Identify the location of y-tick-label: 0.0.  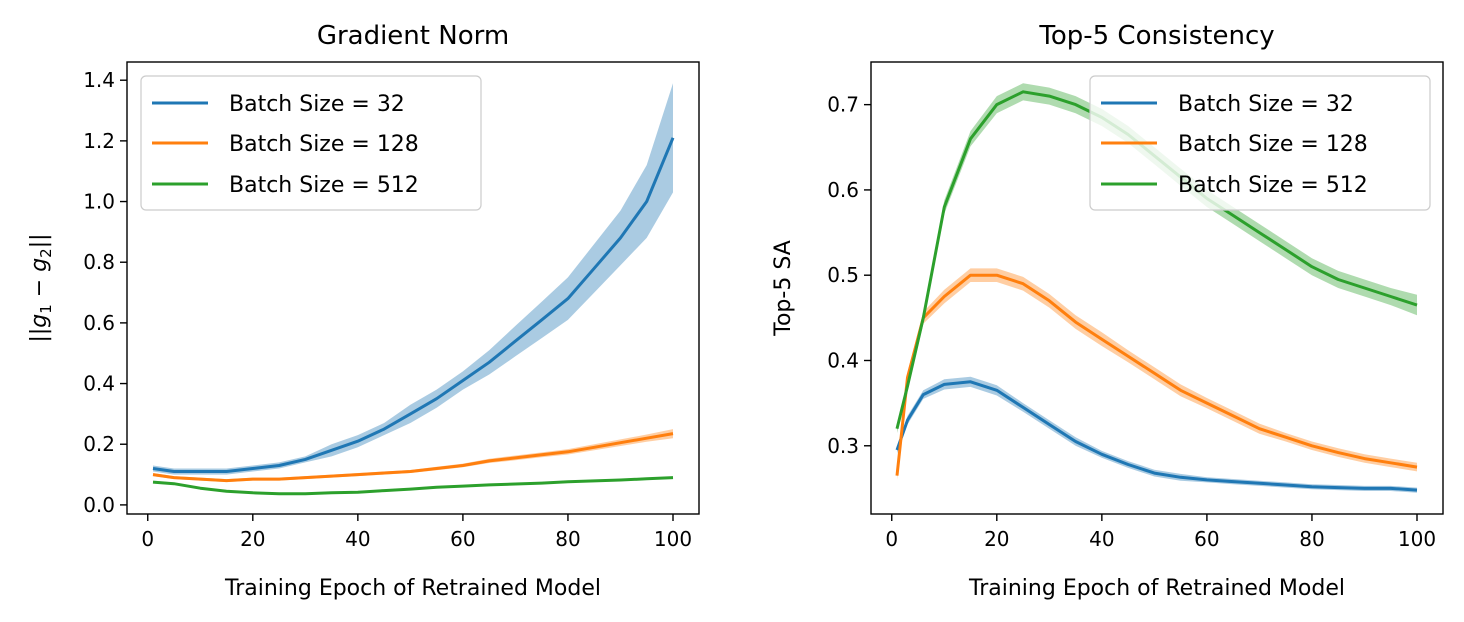
(99, 505).